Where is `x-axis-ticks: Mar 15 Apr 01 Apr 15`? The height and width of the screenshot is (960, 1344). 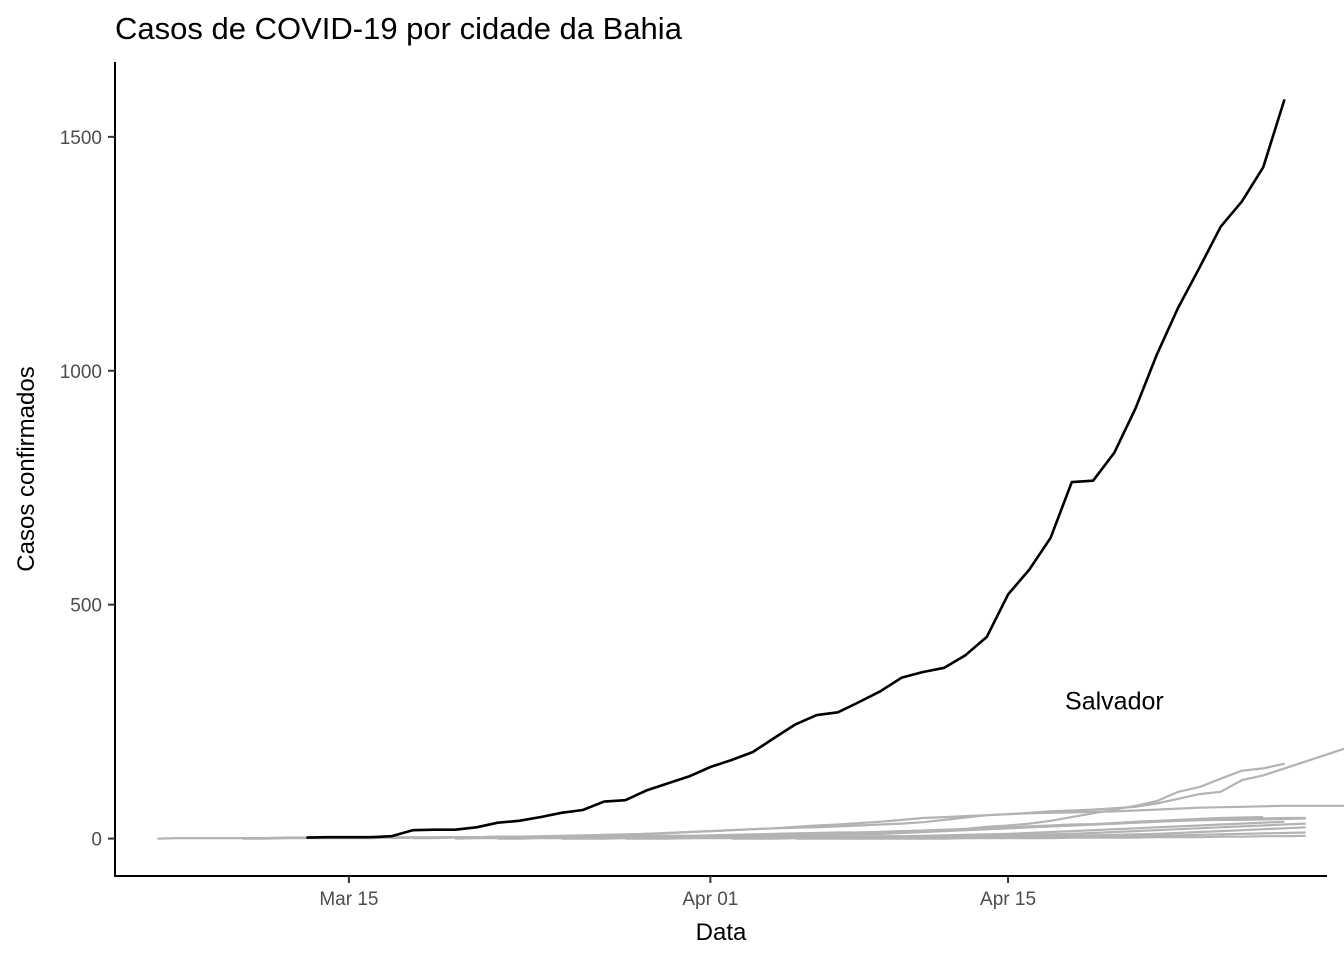
x-axis-ticks: Mar 15 Apr 01 Apr 15 is located at coordinates (677, 893).